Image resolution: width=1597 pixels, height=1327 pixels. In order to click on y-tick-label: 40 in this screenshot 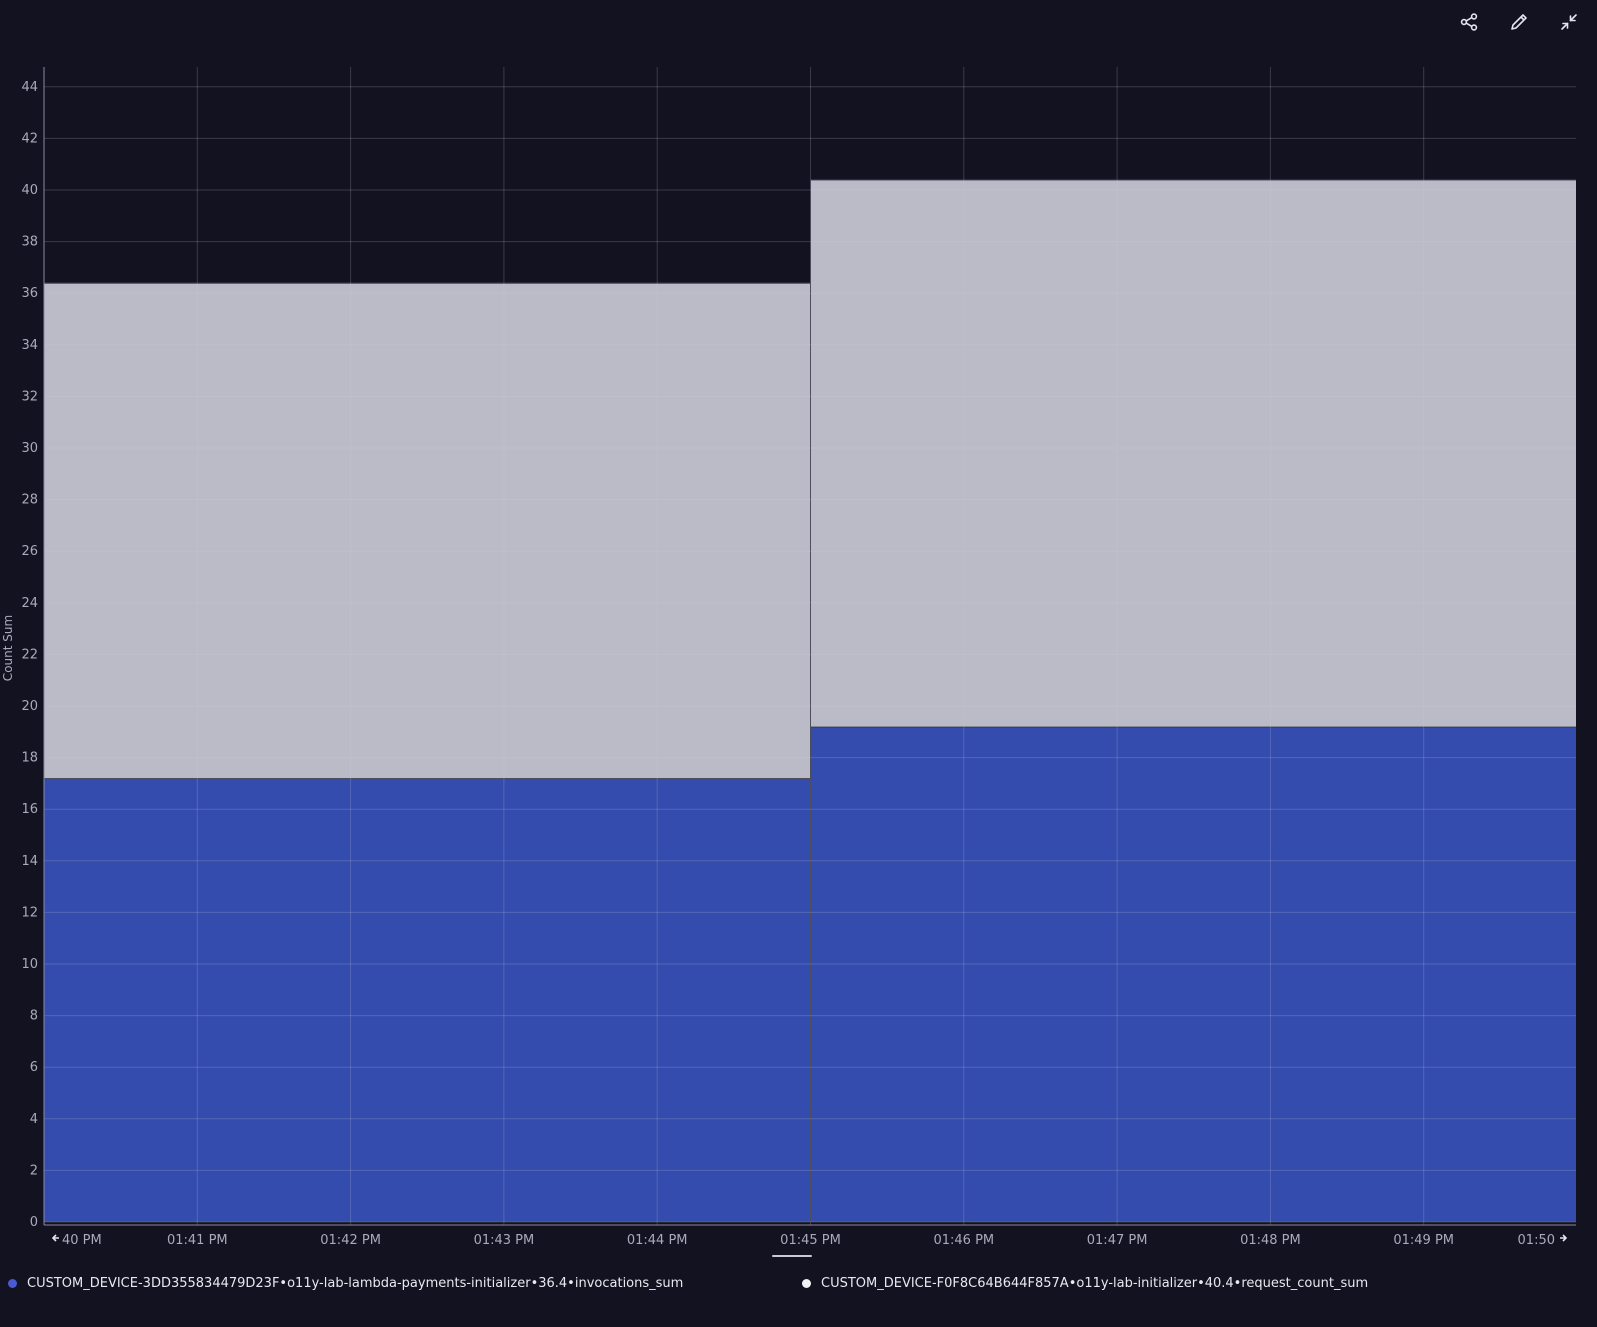, I will do `click(29, 190)`.